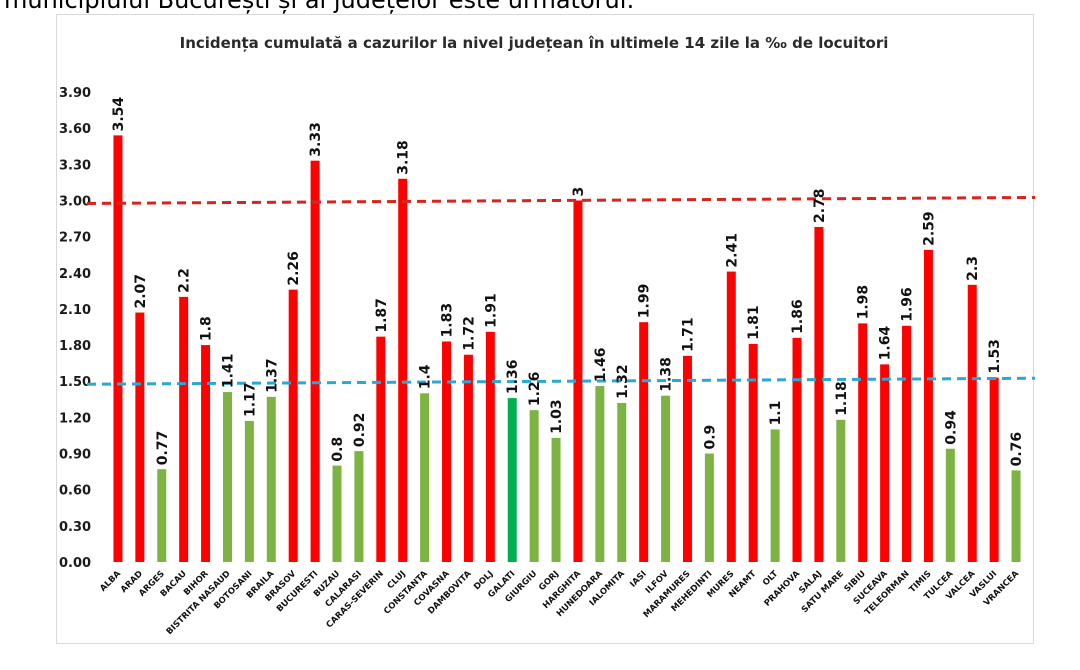 This screenshot has height=670, width=1080. Describe the element at coordinates (271, 479) in the screenshot. I see `bar-braila` at that location.